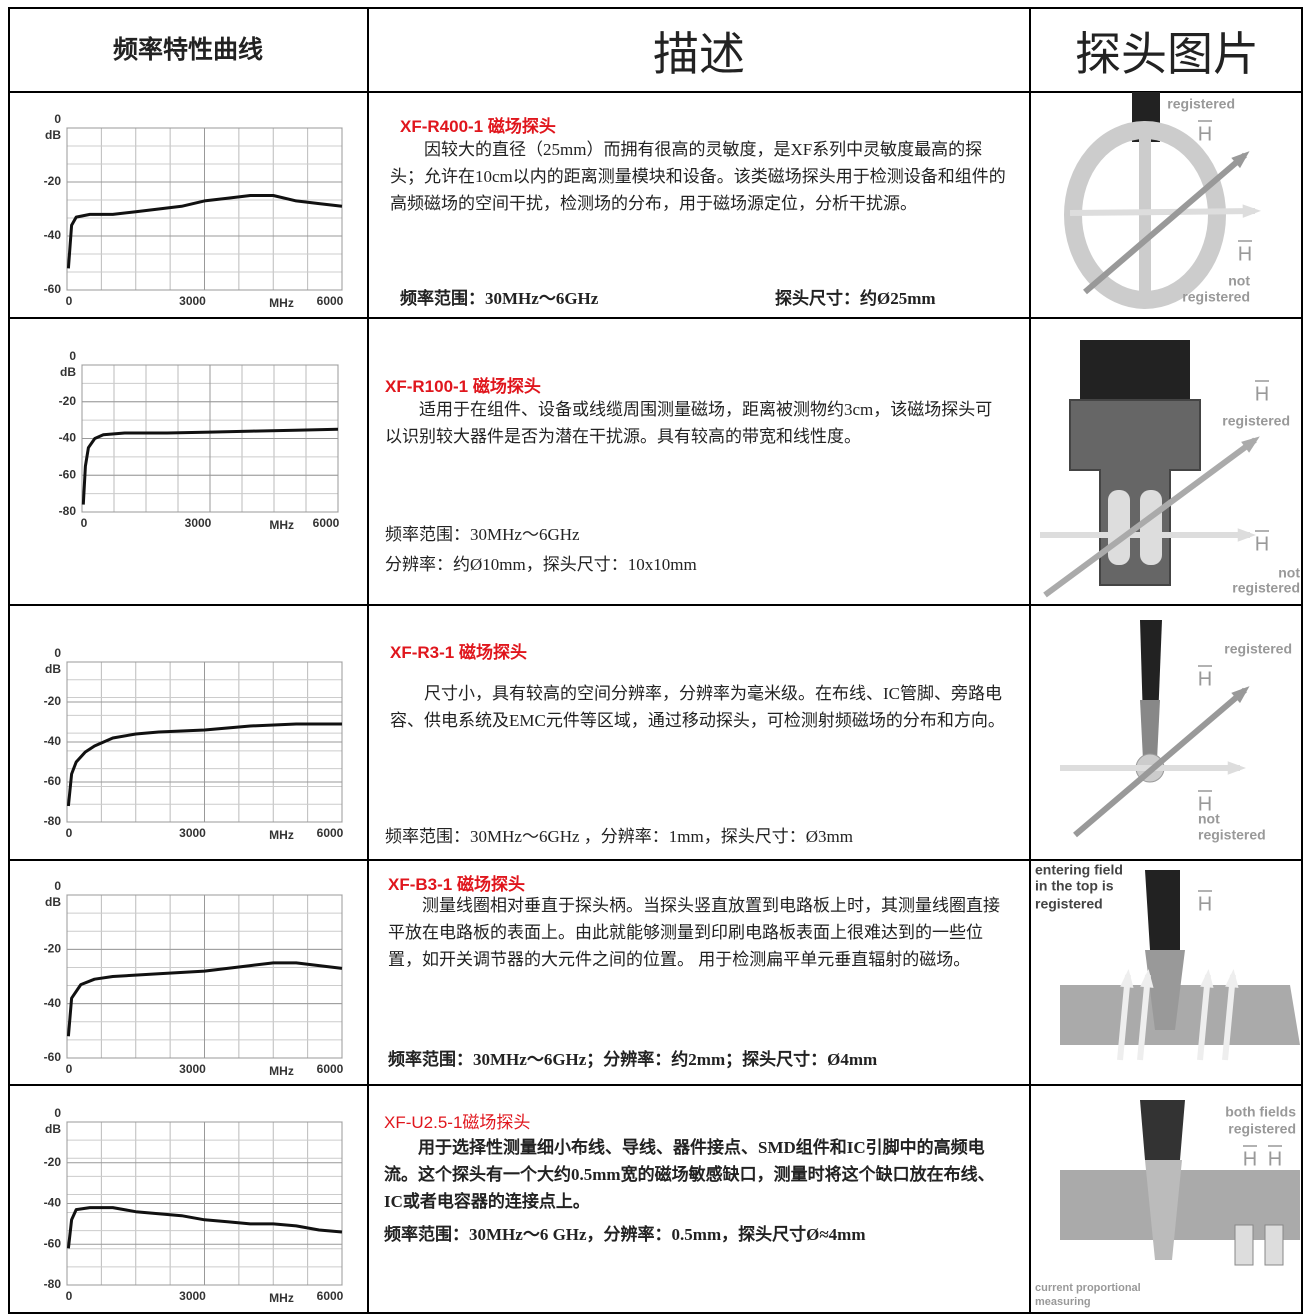 The width and height of the screenshot is (1304, 1315). What do you see at coordinates (1088, 1288) in the screenshot?
I see `picture-label: current proportional` at bounding box center [1088, 1288].